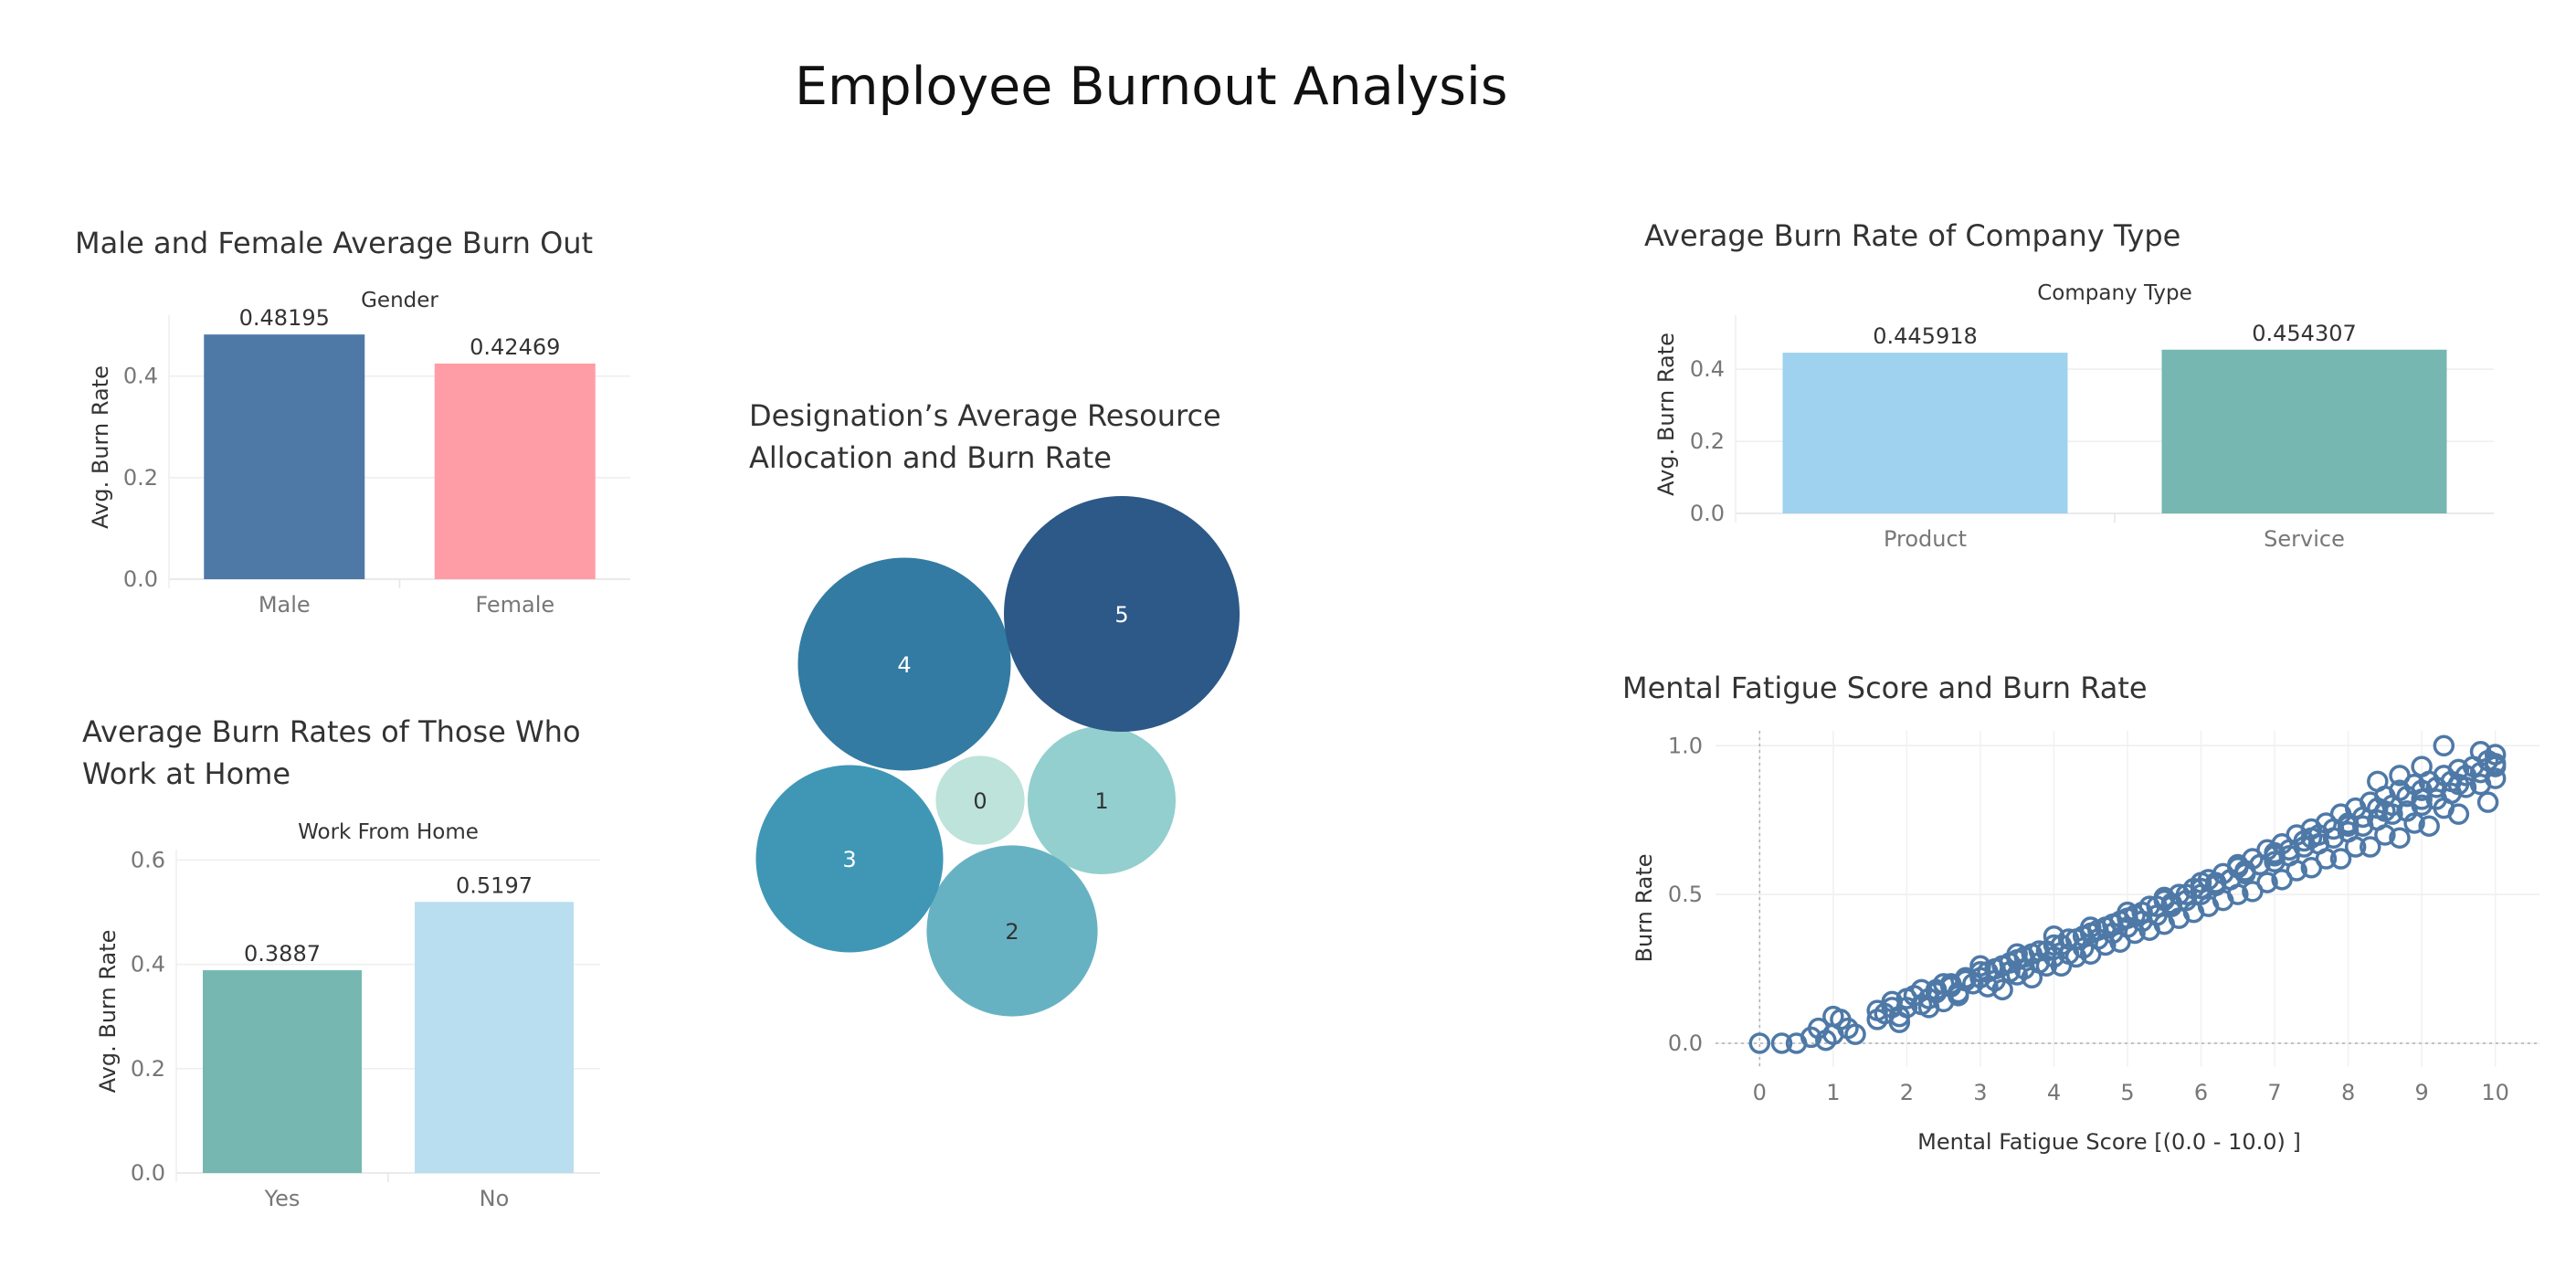 The height and width of the screenshot is (1268, 2576). What do you see at coordinates (331, 732) in the screenshot?
I see `wfh-chart-title-line-1: Average Burn Rates of Those Who` at bounding box center [331, 732].